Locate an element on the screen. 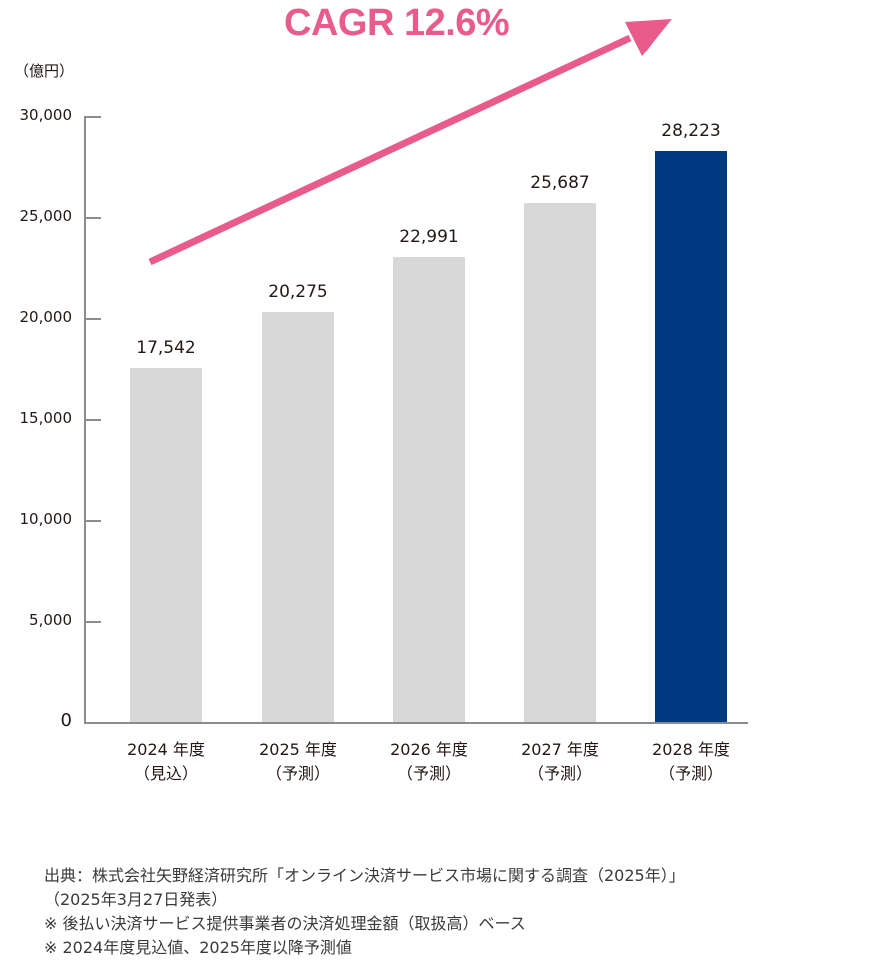 The image size is (884, 970). x-category-type: （見込） is located at coordinates (165, 773).